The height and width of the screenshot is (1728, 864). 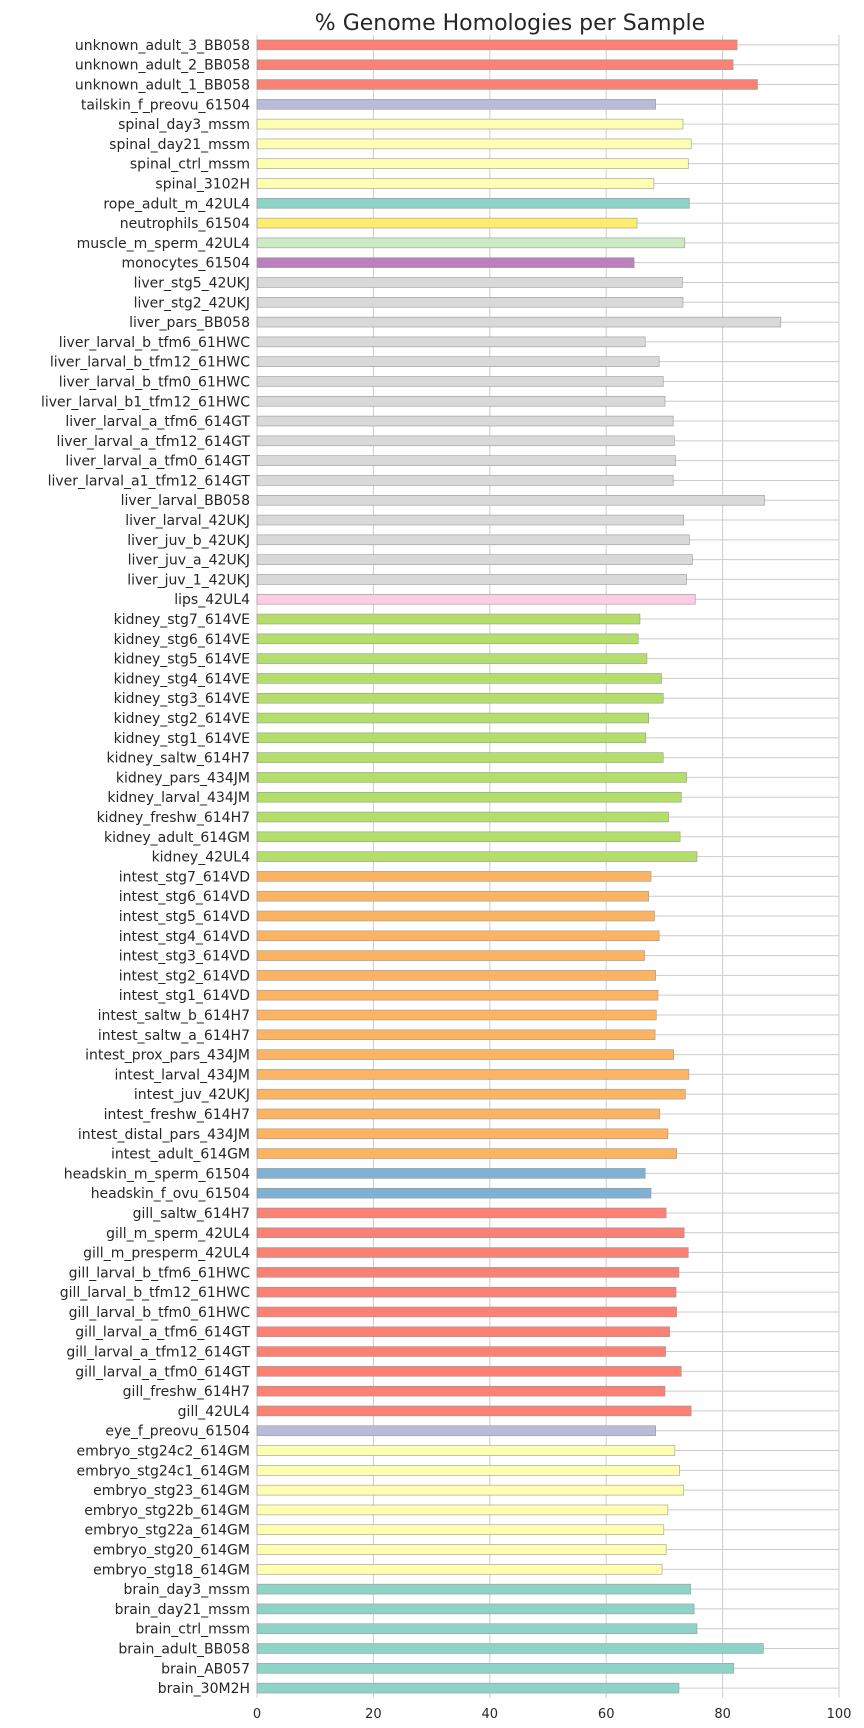 What do you see at coordinates (160, 1313) in the screenshot?
I see `category-label: gill_larval_b_tfm0_61HWC` at bounding box center [160, 1313].